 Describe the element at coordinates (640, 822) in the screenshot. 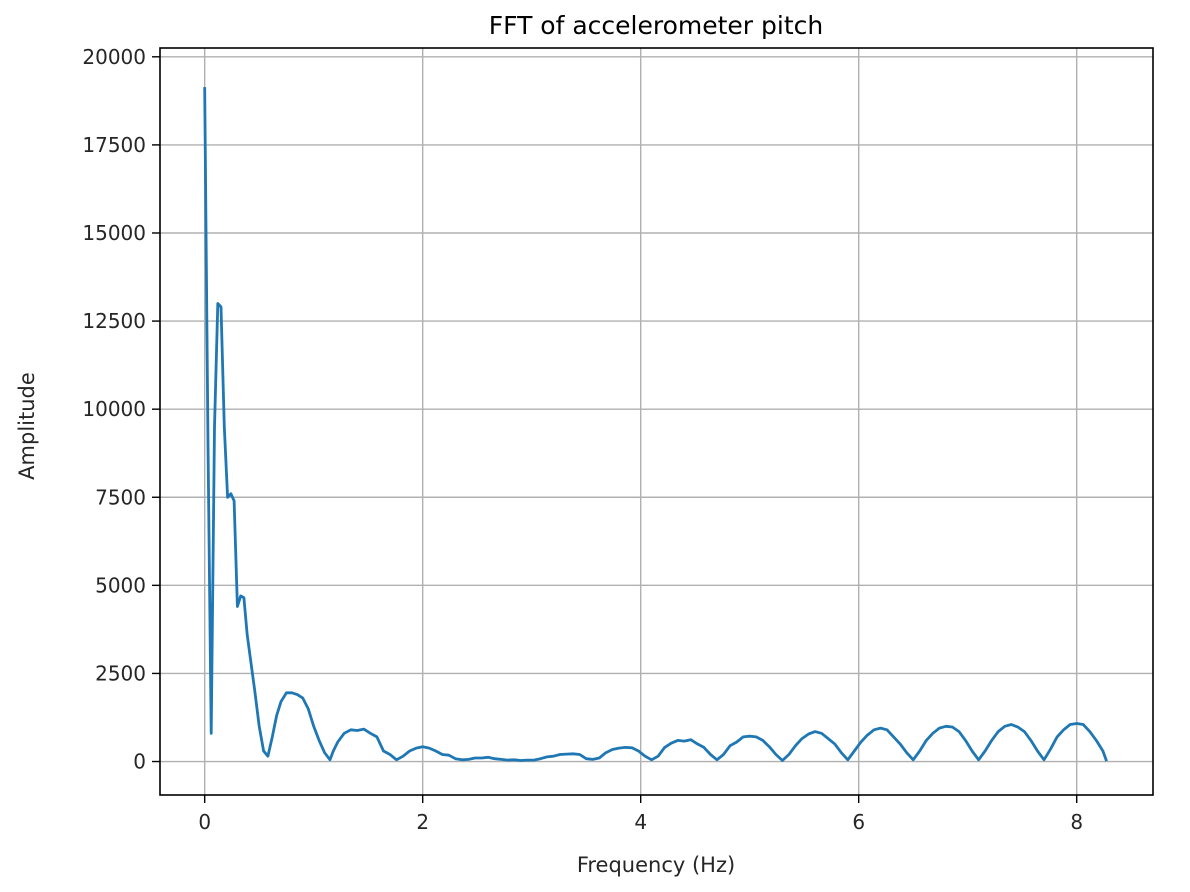

I see `x-tick-label: 4` at that location.